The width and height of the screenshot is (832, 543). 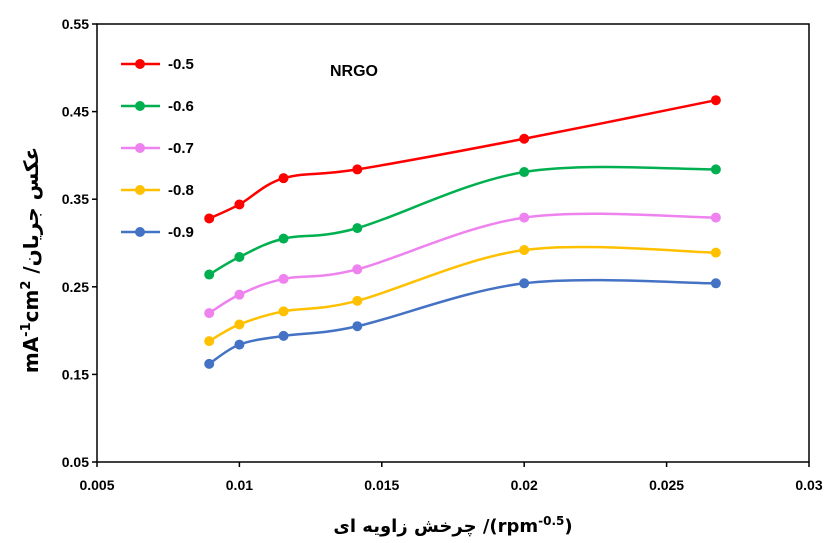 I want to click on x-axis-title-close: ), so click(x=568, y=526).